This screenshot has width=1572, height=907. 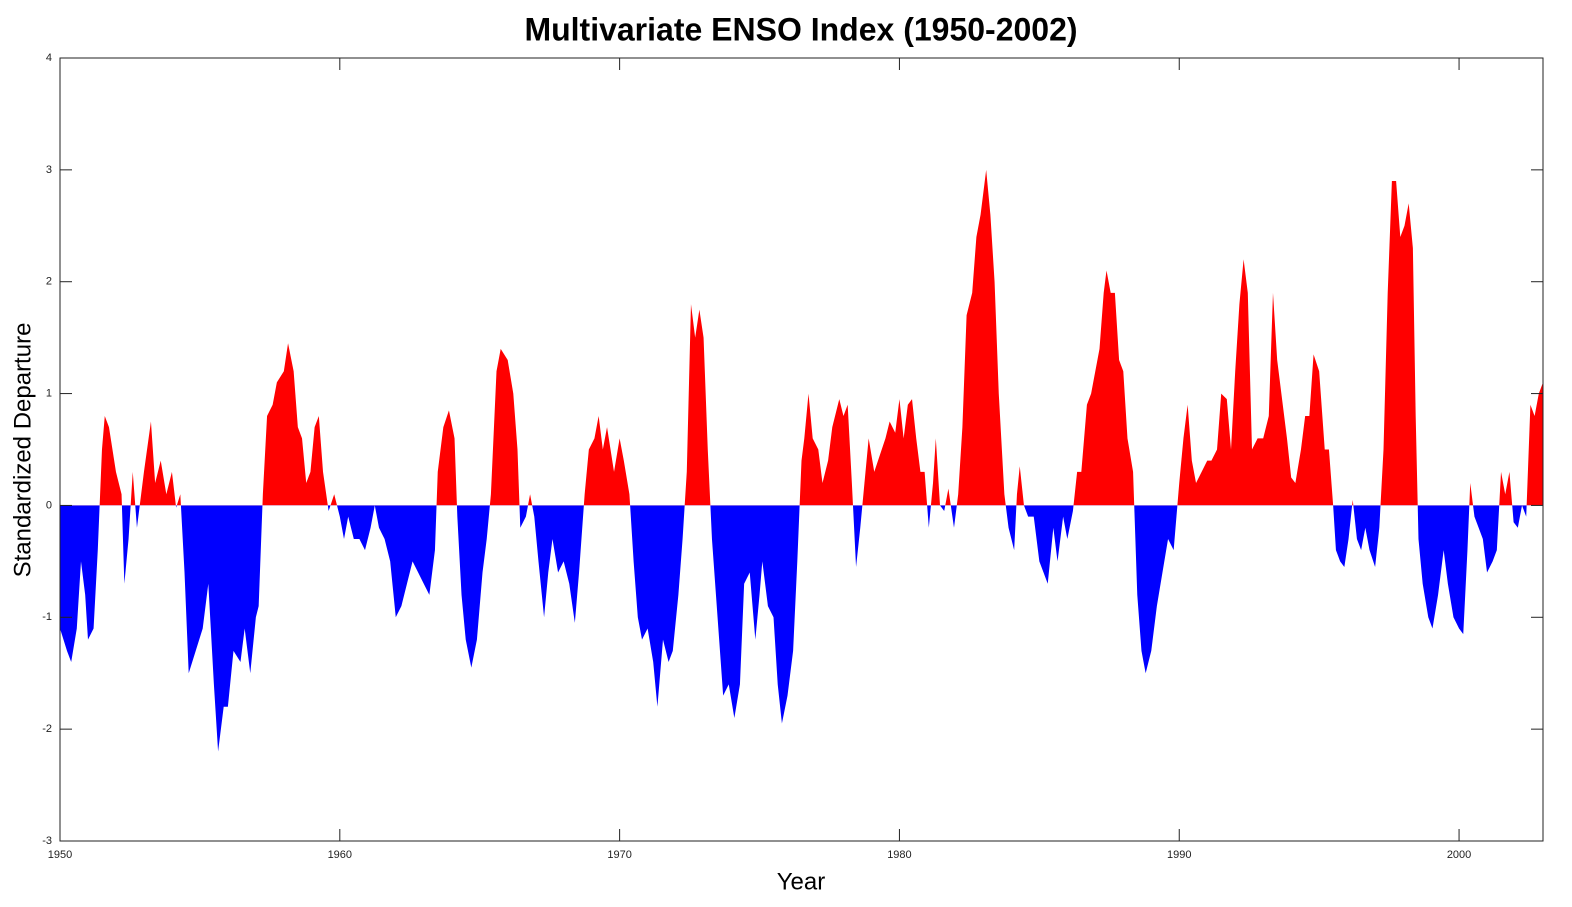 I want to click on x-tick-label: 1970, so click(x=619, y=855).